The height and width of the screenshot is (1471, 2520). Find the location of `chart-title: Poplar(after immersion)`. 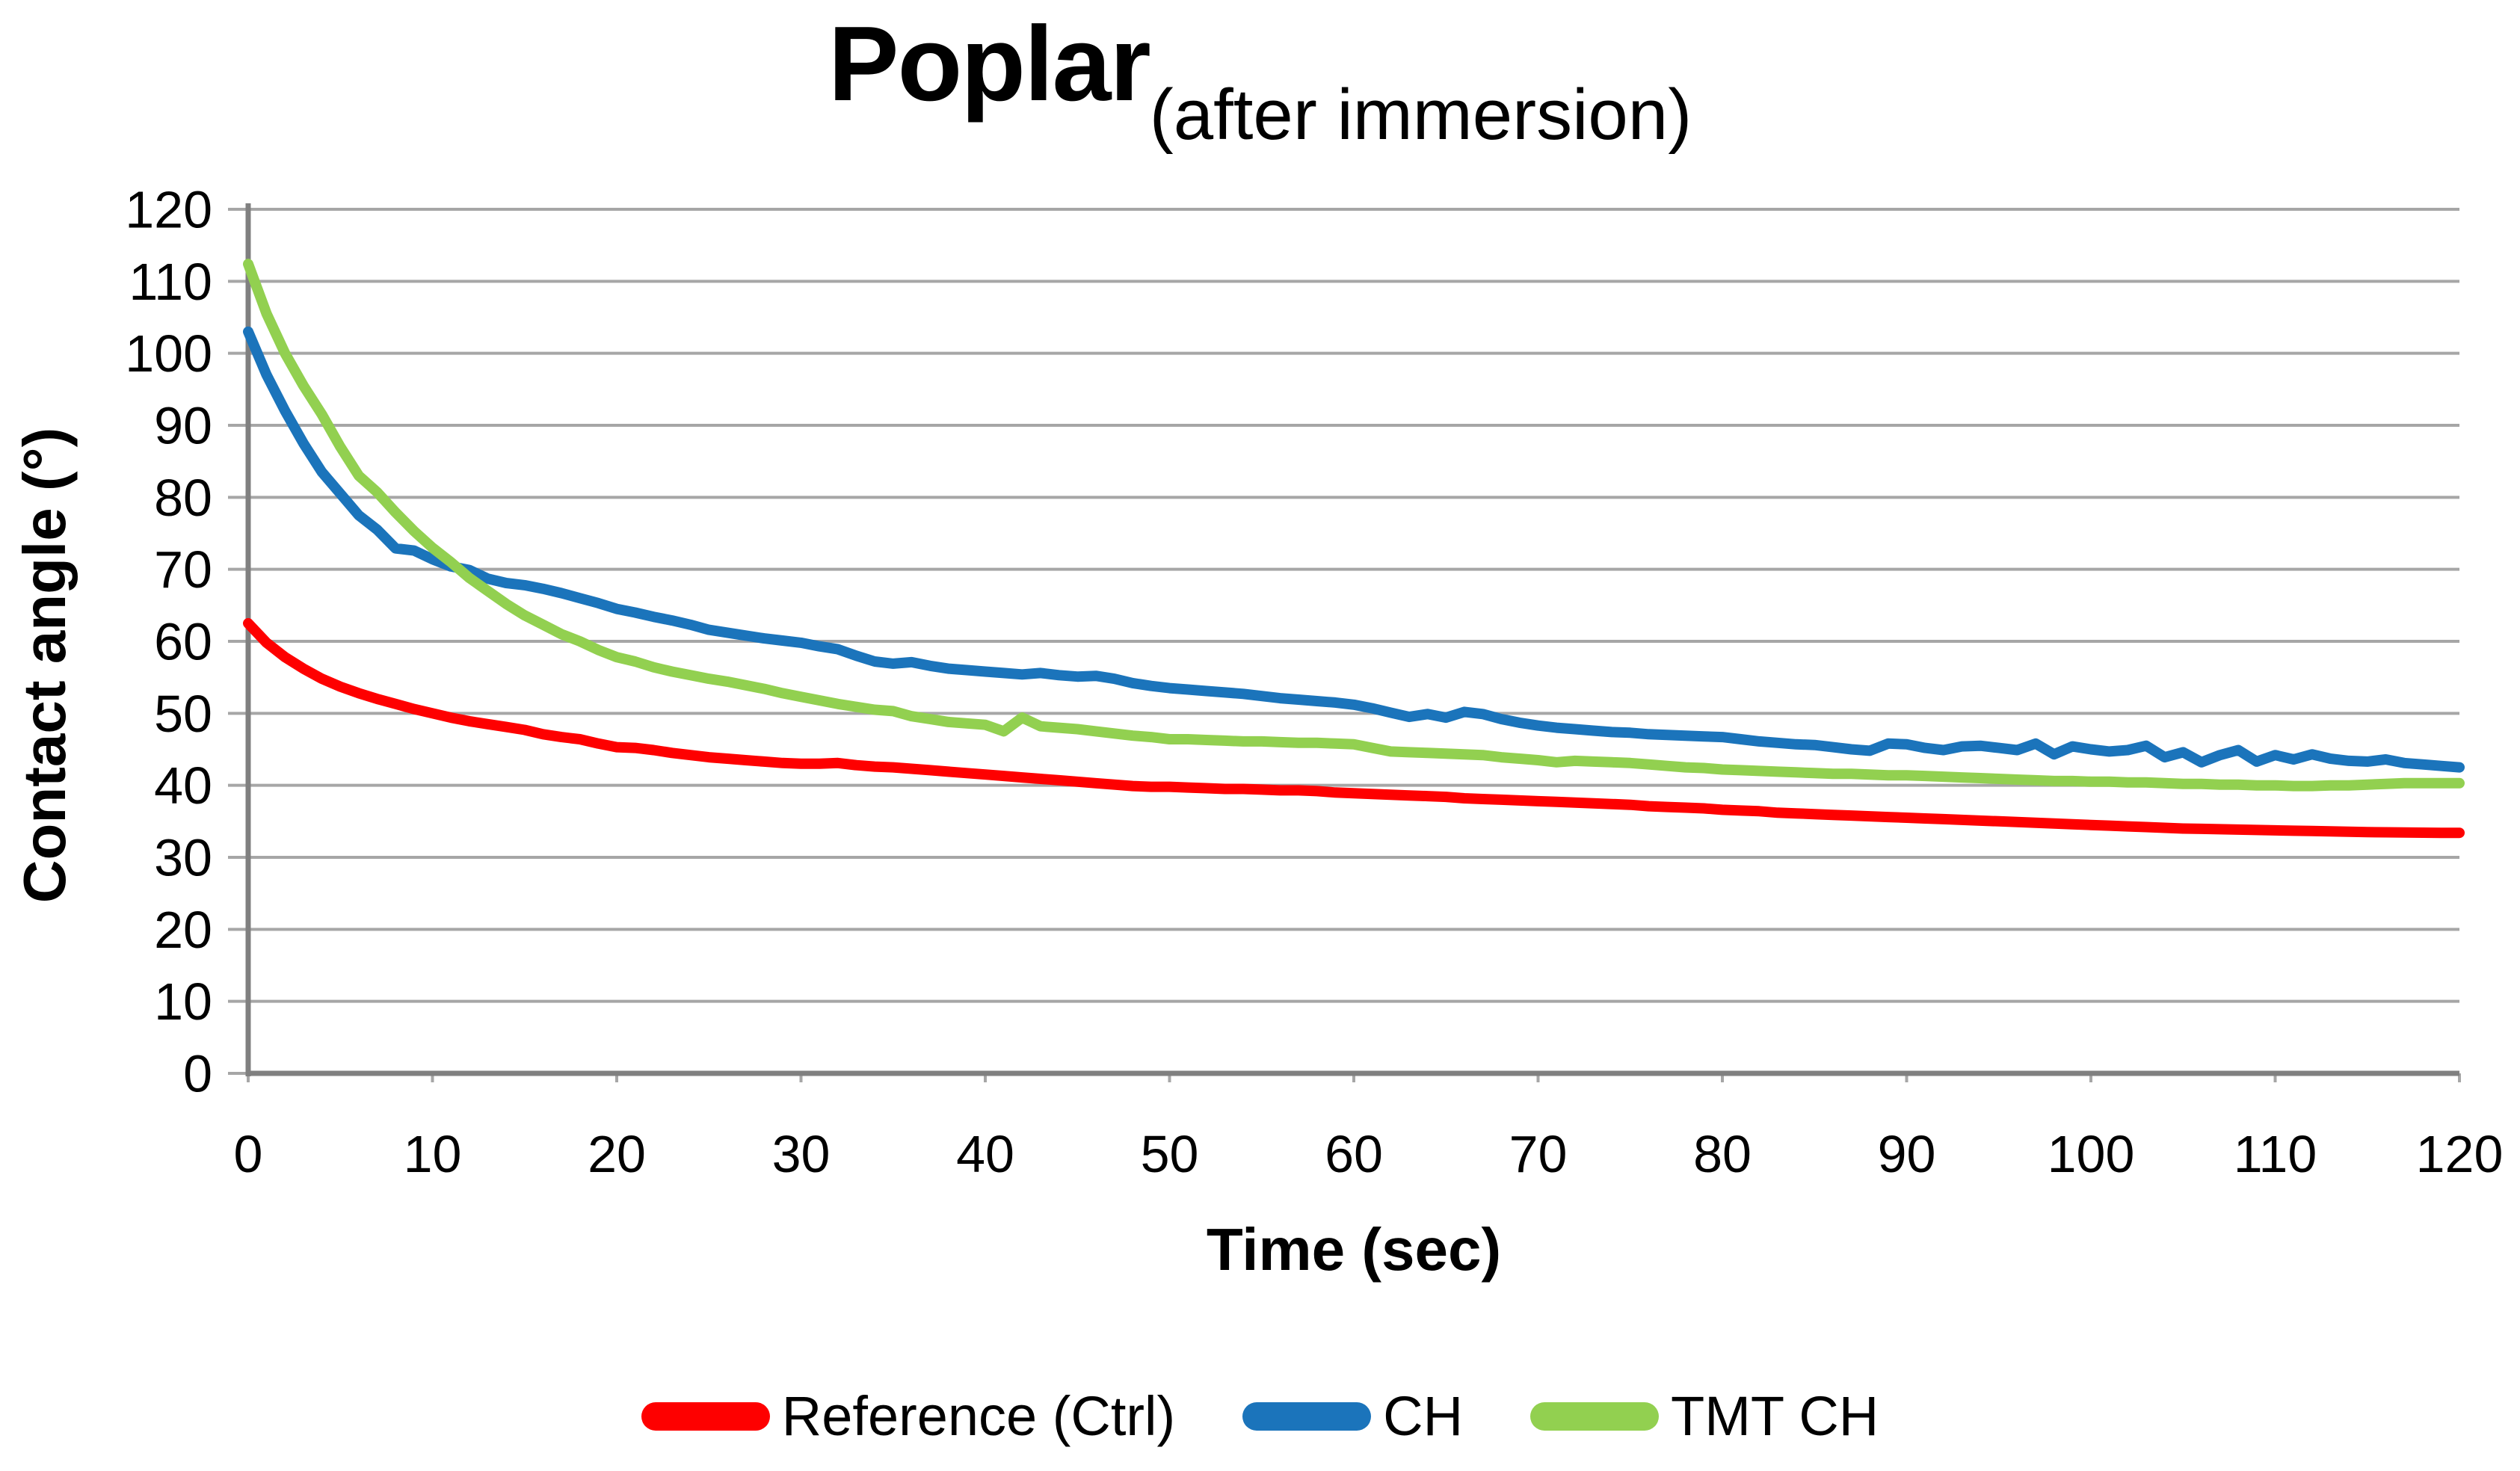

chart-title: Poplar(after immersion) is located at coordinates (1260, 79).